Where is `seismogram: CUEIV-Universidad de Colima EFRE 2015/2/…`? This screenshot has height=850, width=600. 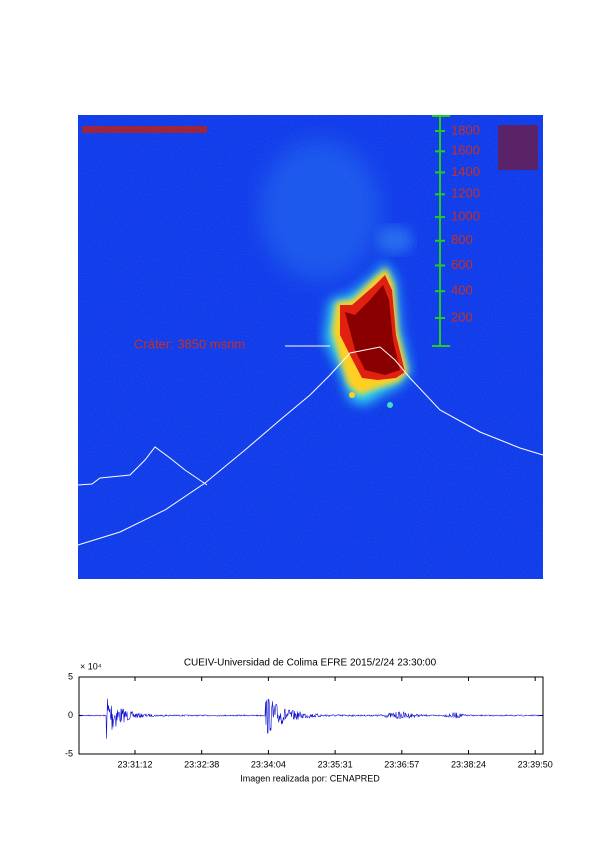 seismogram: CUEIV-Universidad de Colima EFRE 2015/2/… is located at coordinates (309, 721).